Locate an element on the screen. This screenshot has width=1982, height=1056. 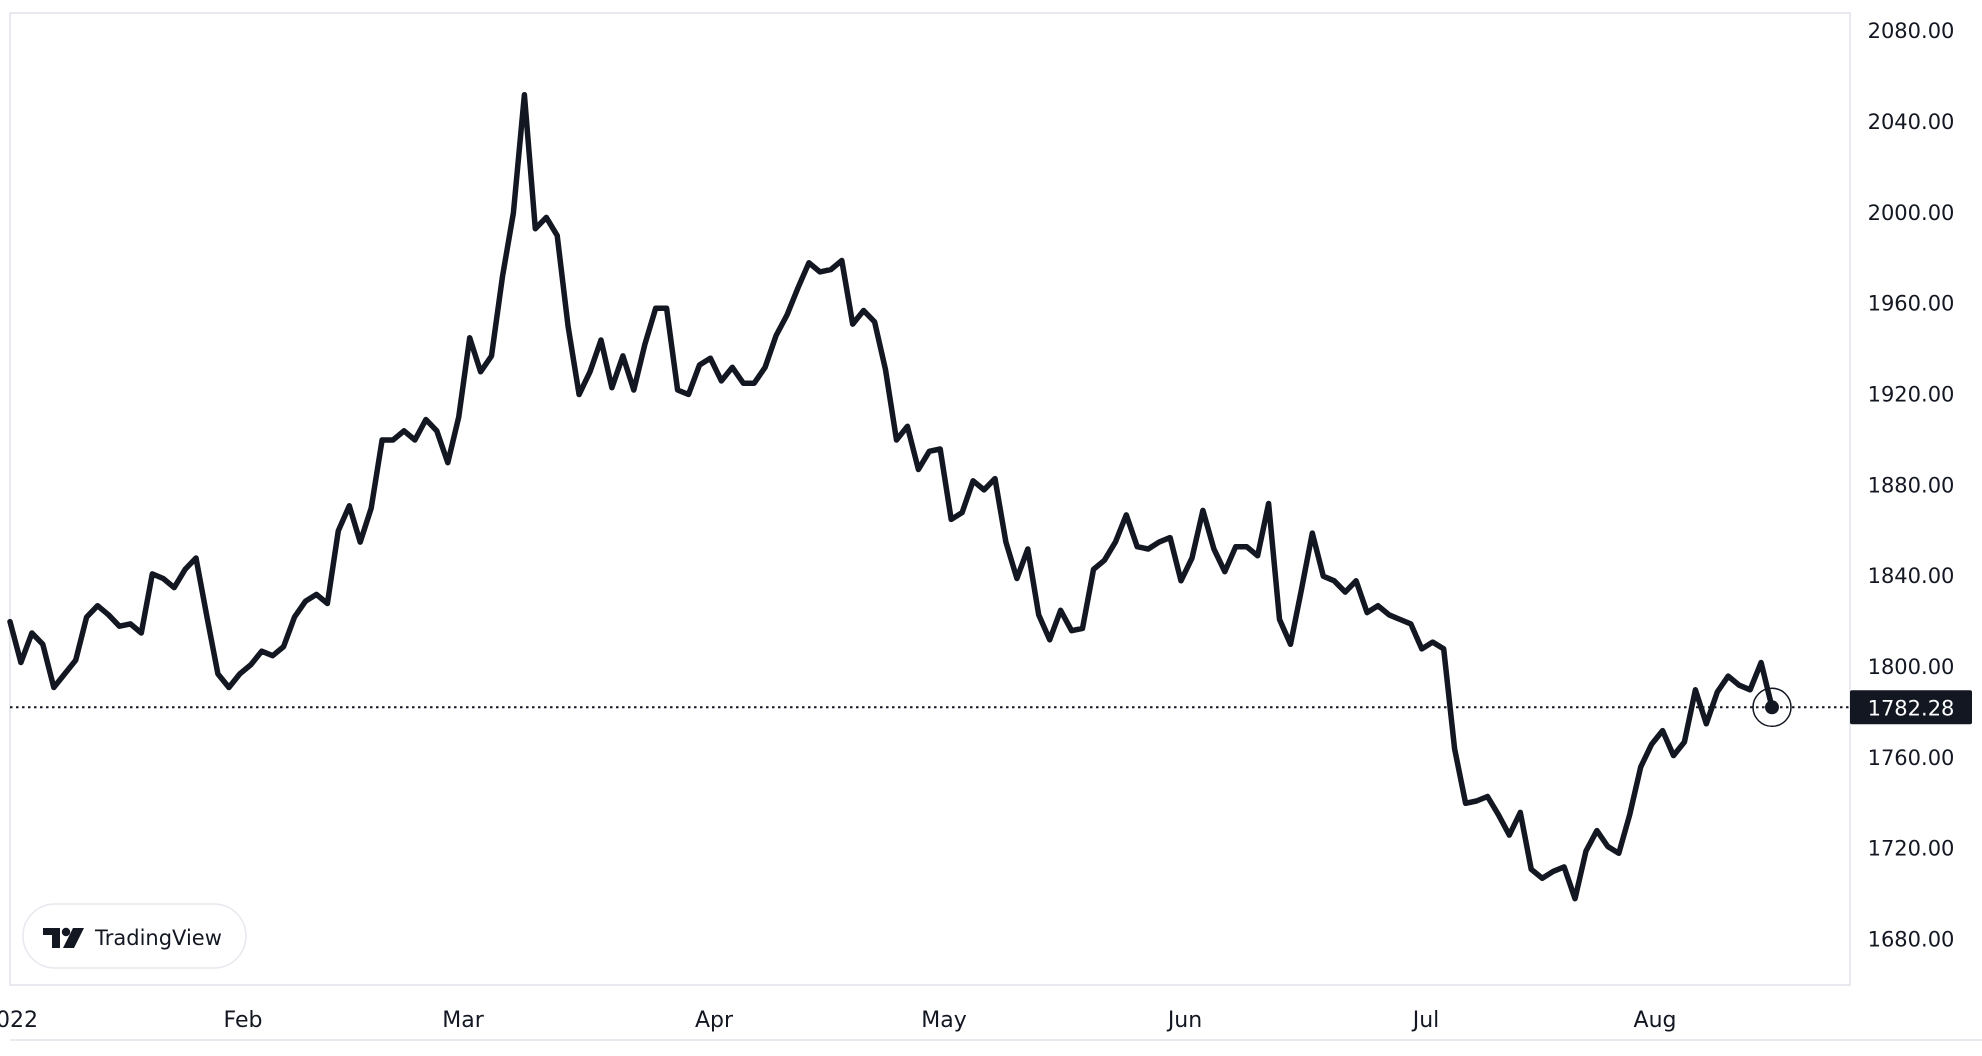
last-point-marker is located at coordinates (1772, 707).